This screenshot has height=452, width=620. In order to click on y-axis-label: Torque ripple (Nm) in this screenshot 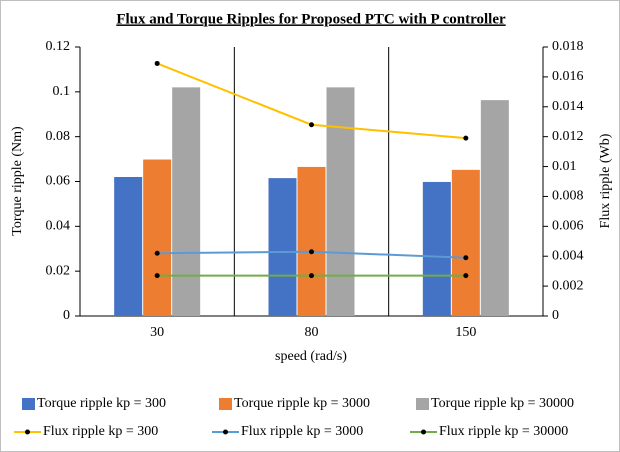, I will do `click(17, 181)`.